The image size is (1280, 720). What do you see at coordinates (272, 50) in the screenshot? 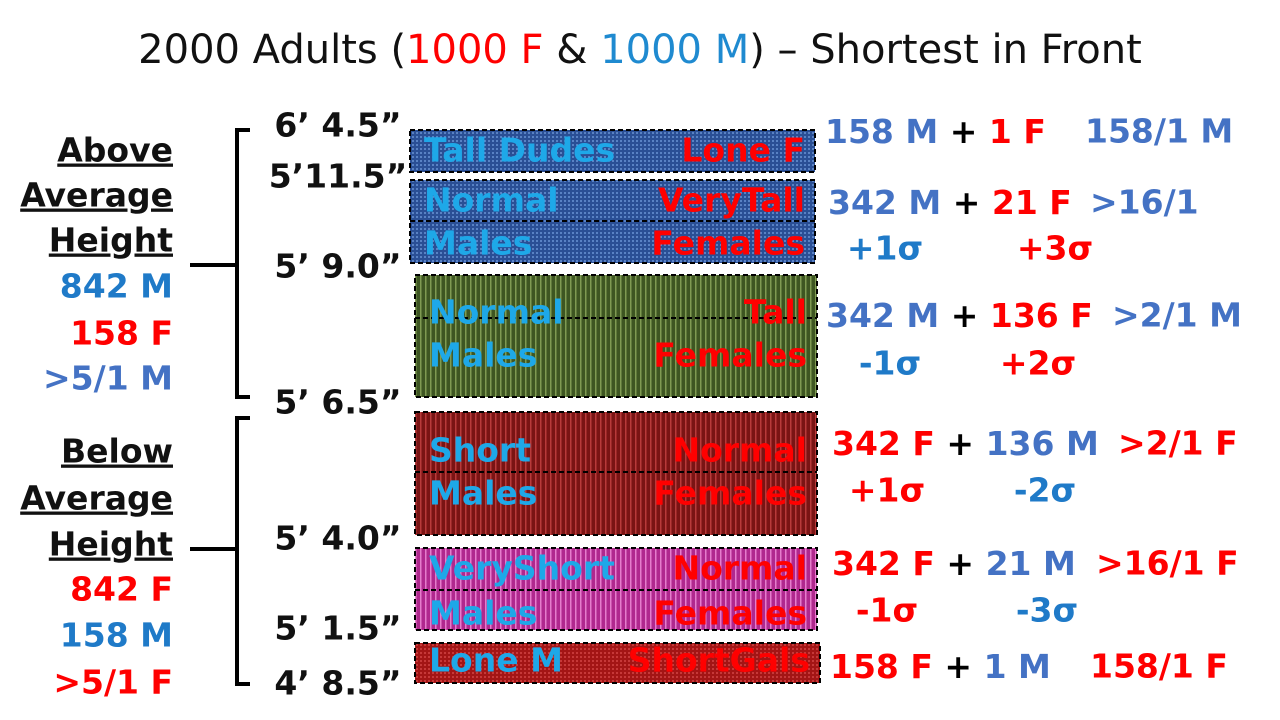
I see `title-part: 2000 Adults (` at bounding box center [272, 50].